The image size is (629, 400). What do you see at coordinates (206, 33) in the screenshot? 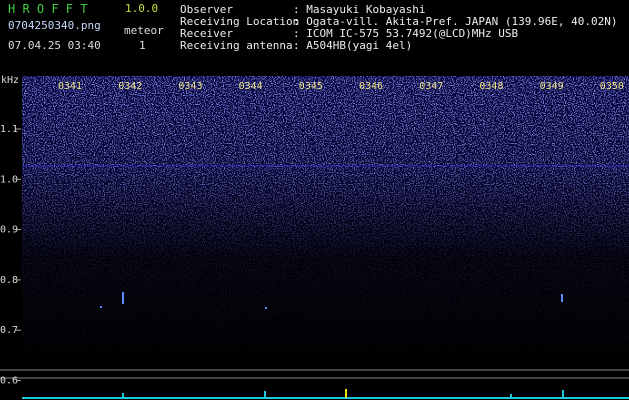
I see `field-label: Receiver` at bounding box center [206, 33].